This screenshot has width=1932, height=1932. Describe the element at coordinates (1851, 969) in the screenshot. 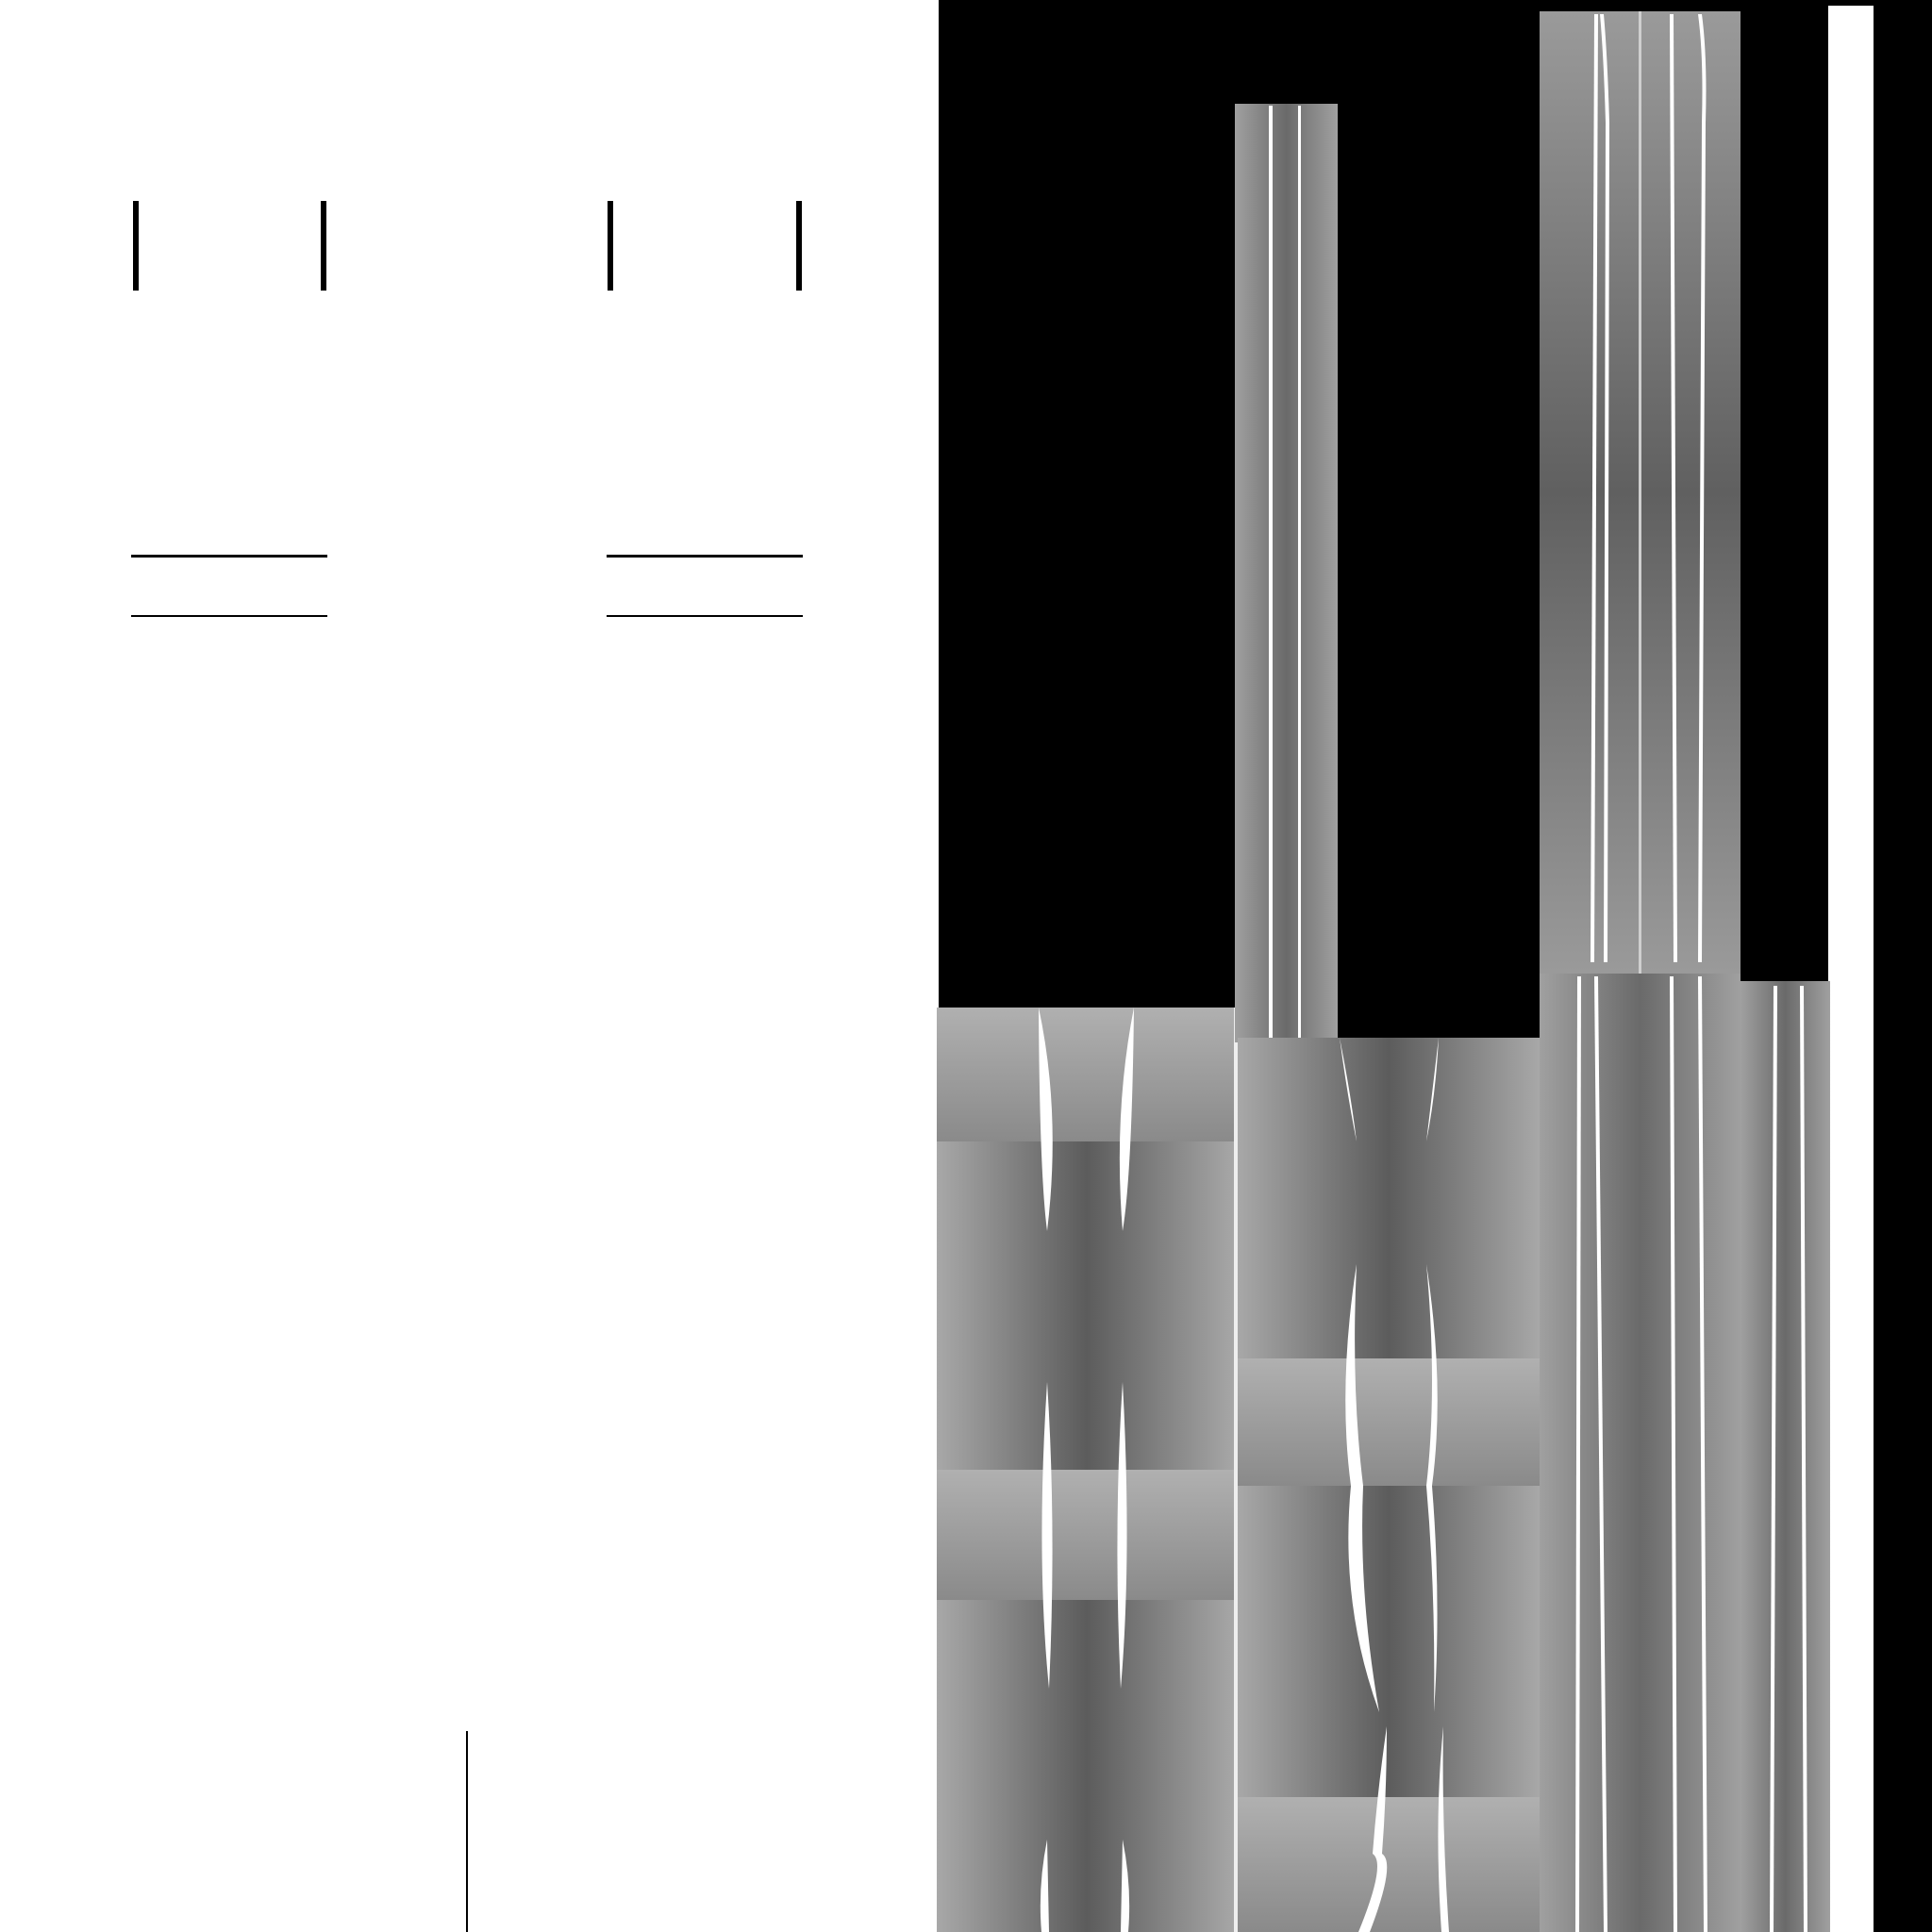

I see `white-edge-strip` at that location.